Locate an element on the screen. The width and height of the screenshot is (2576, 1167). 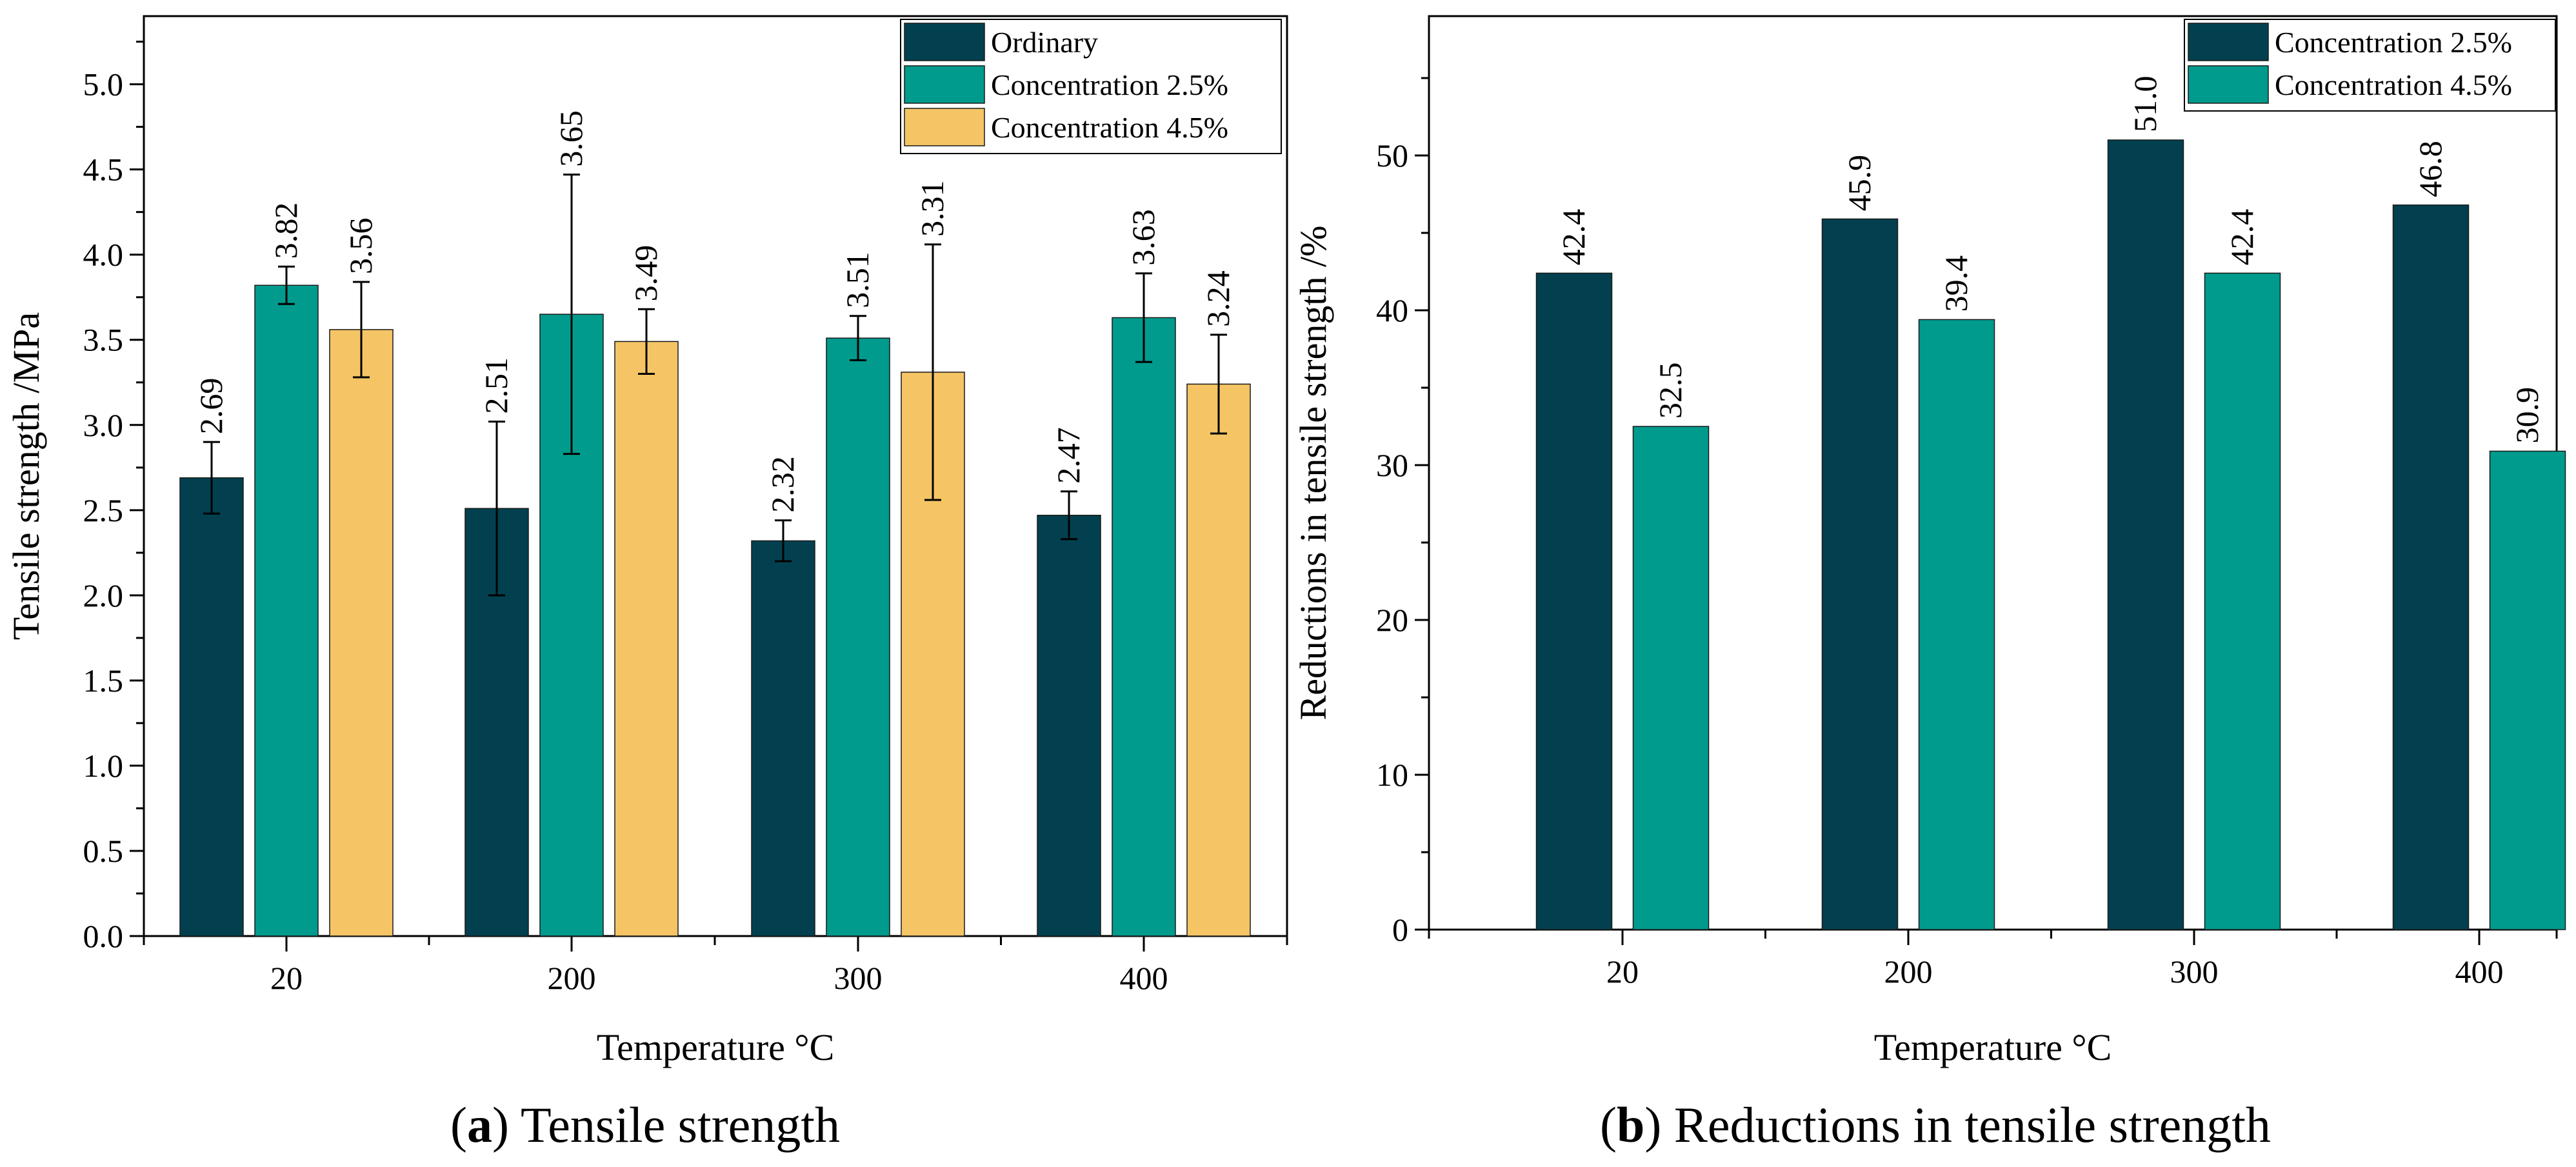
data-label: 32.5 is located at coordinates (1670, 391).